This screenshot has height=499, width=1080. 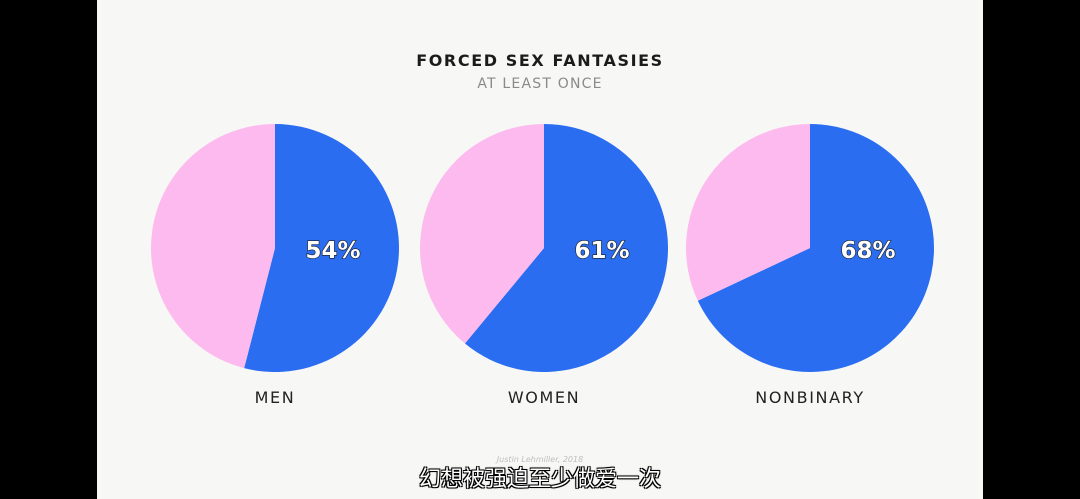 I want to click on chart-subtitle: AT LEAST ONCE, so click(x=540, y=84).